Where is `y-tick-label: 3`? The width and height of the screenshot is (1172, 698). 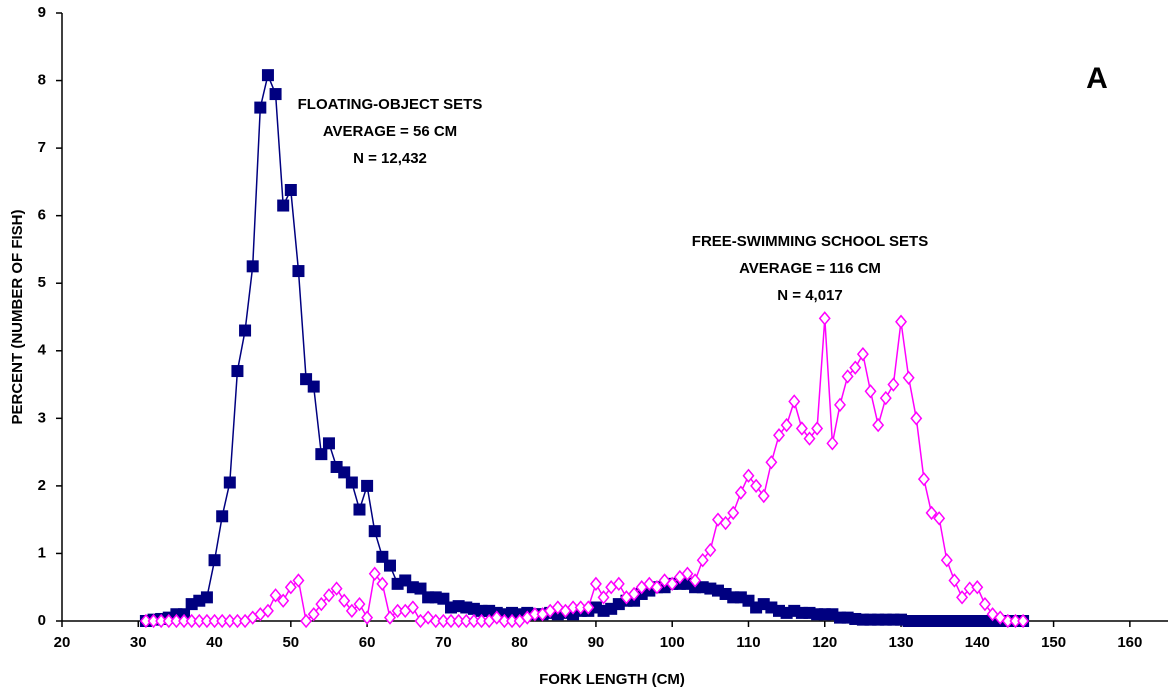 y-tick-label: 3 is located at coordinates (42, 417).